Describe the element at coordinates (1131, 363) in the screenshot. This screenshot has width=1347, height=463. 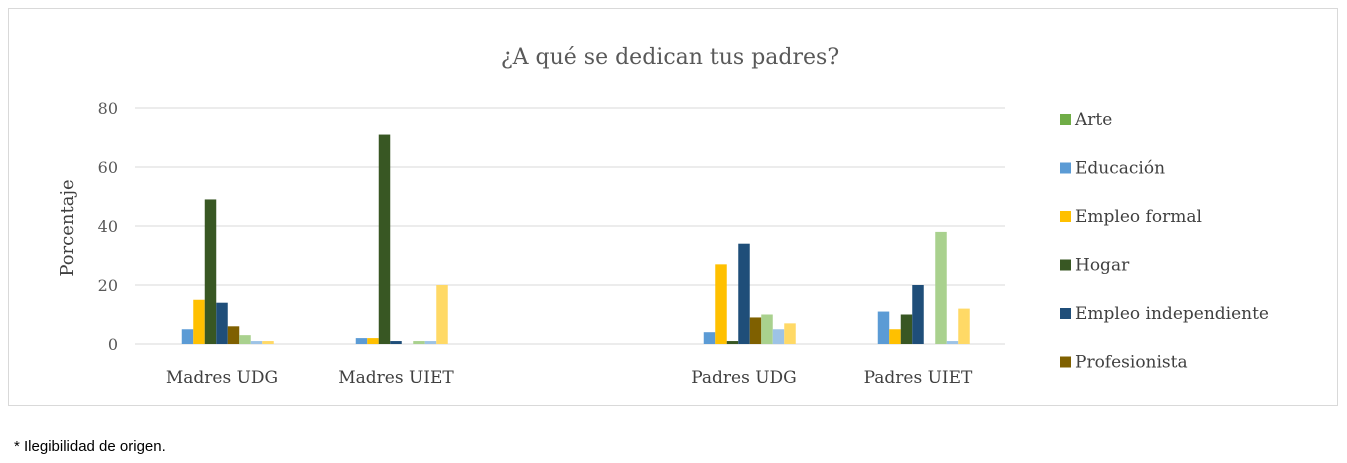
I see `legend-label: Profesionista` at that location.